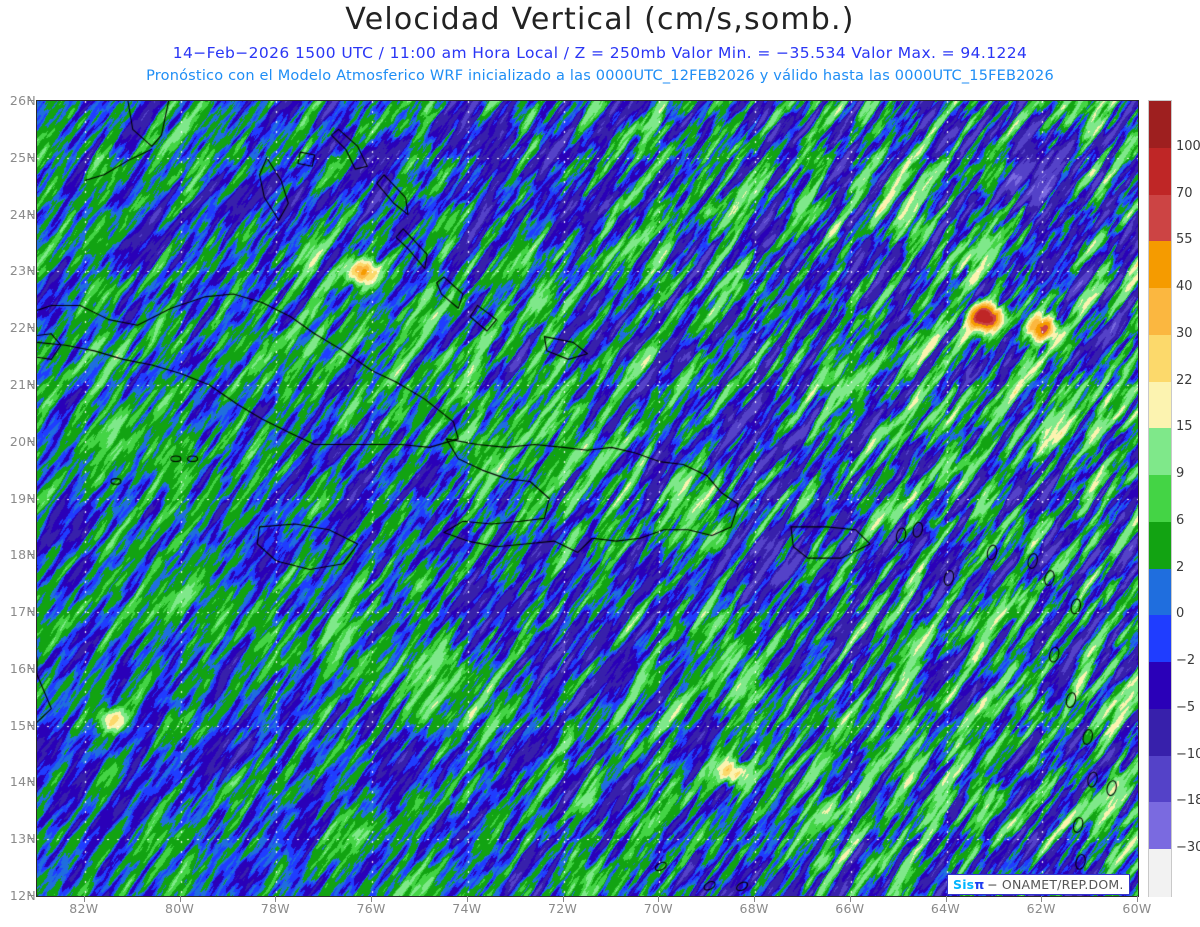 This screenshot has height=927, width=1200. What do you see at coordinates (22, 895) in the screenshot?
I see `lat-tick-label: 12N` at bounding box center [22, 895].